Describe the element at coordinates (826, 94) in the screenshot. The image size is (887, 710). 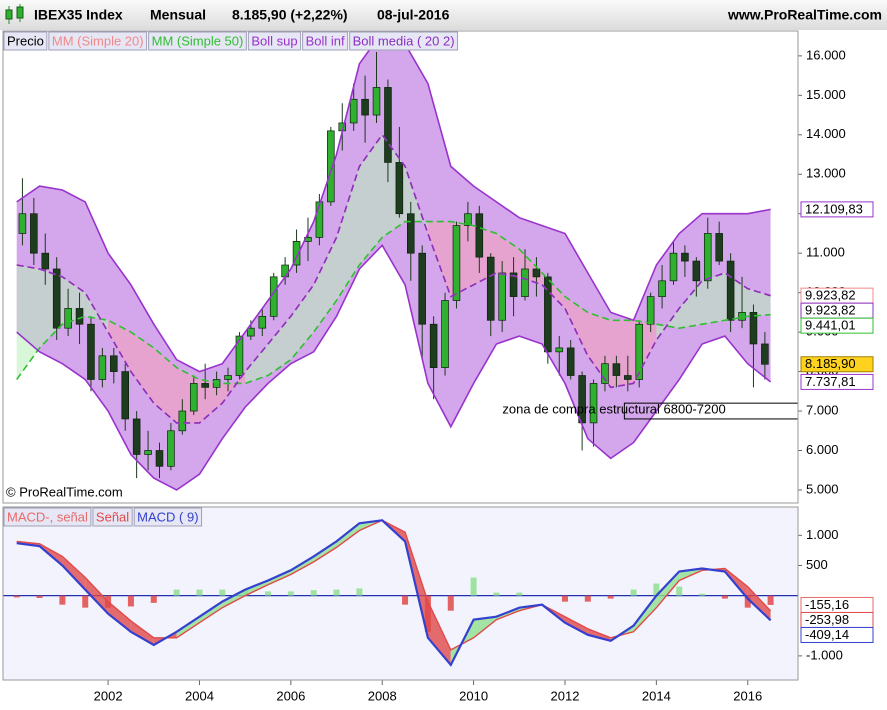
I see `y-tick-label: 15.000` at that location.